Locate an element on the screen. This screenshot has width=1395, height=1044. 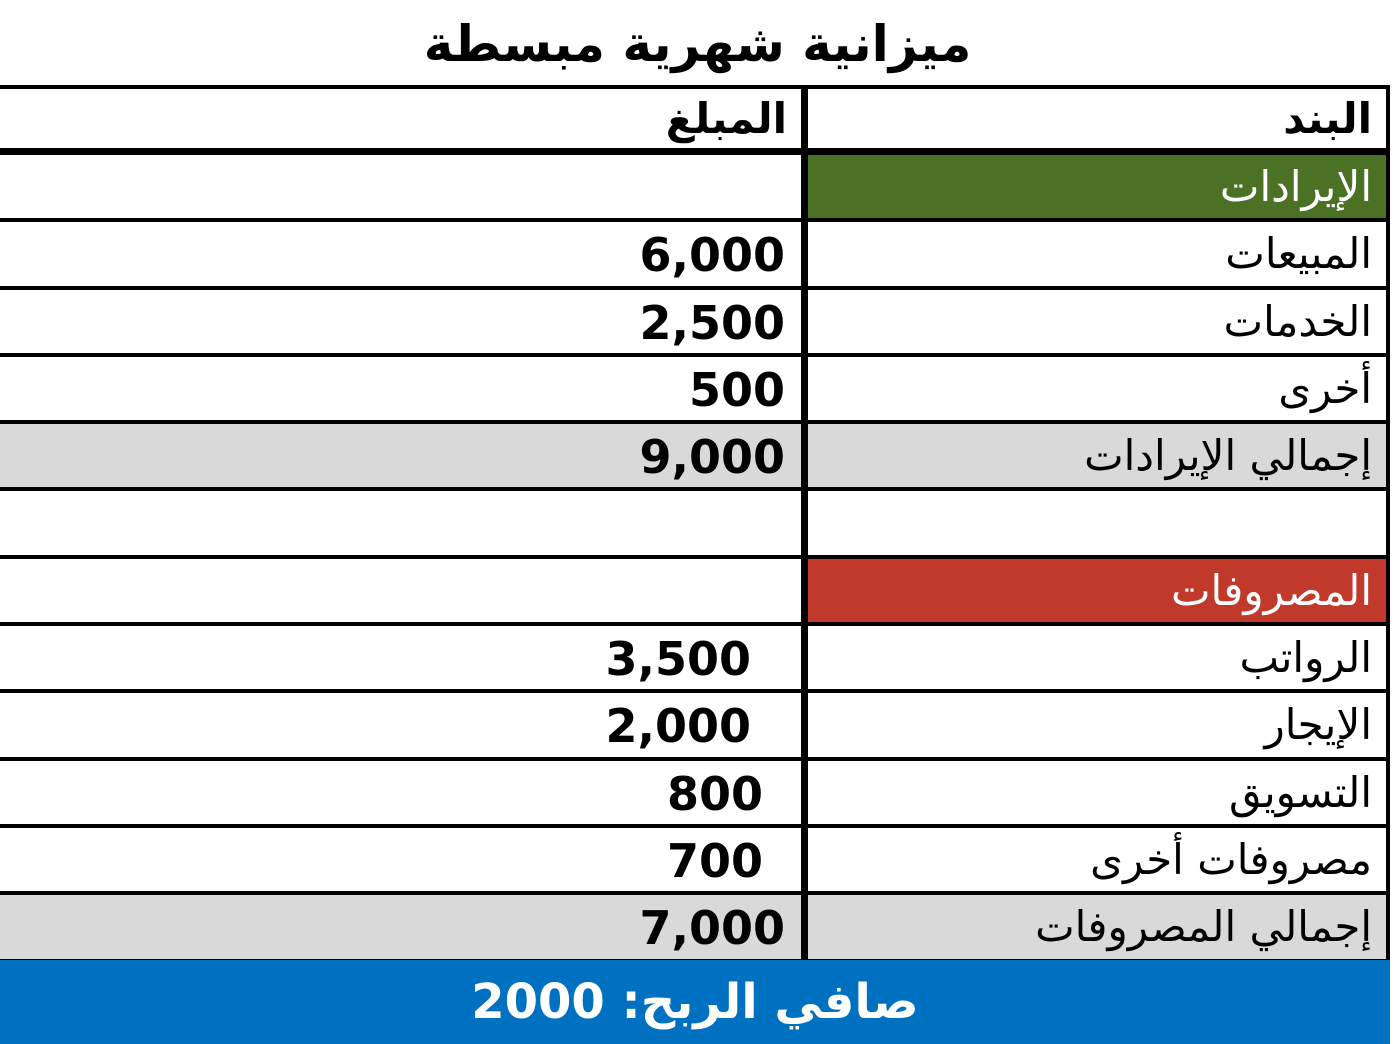
section-header-row: الإيرادات is located at coordinates (695, 189).